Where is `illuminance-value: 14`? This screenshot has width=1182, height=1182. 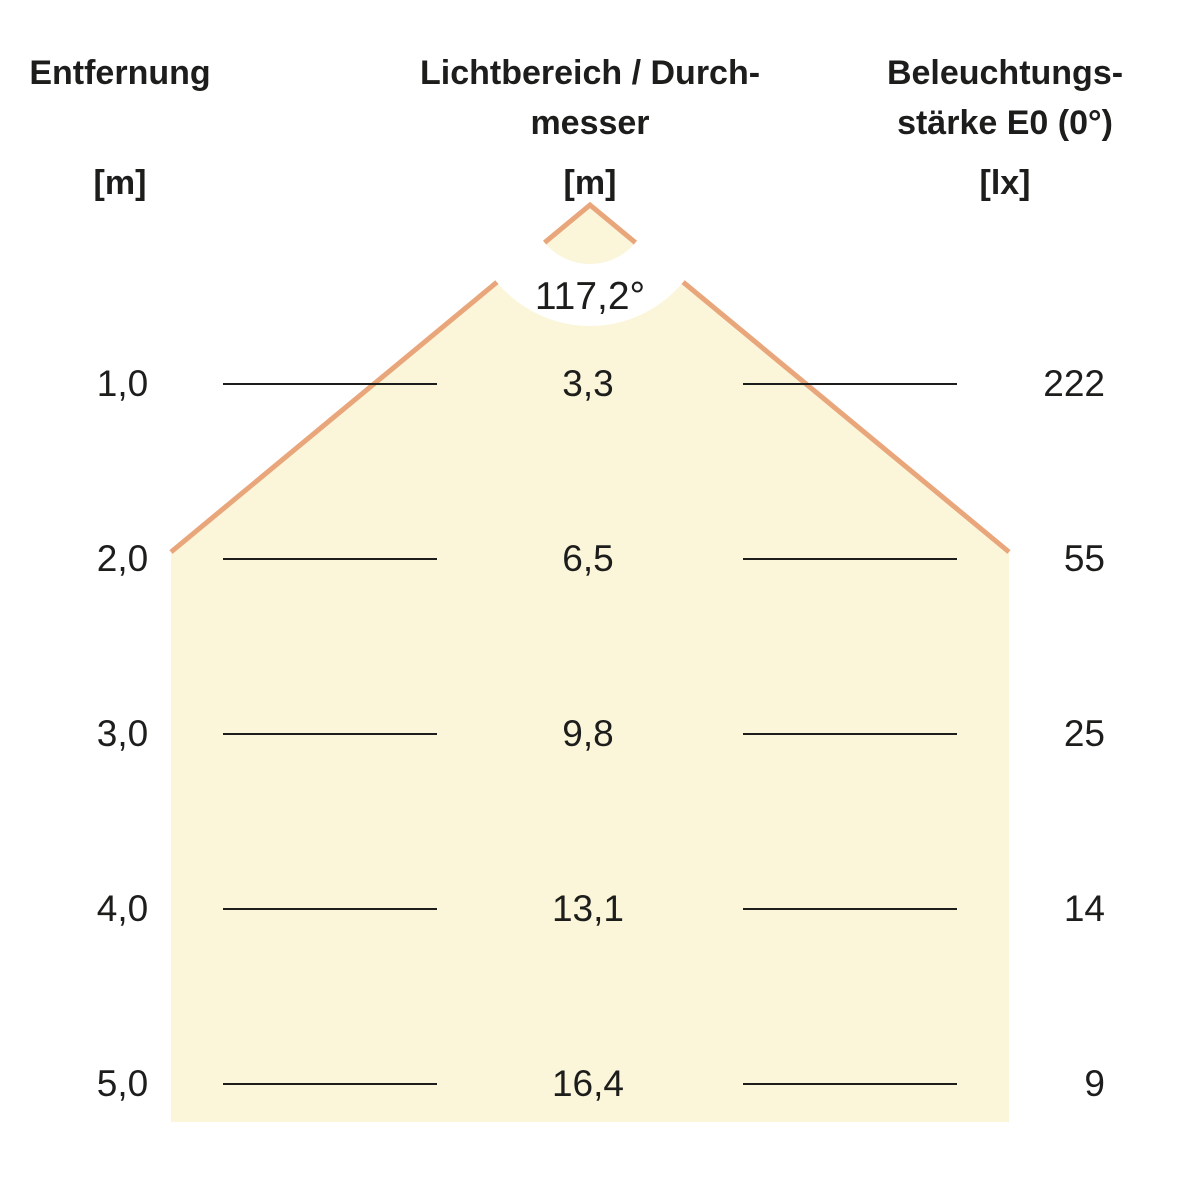
illuminance-value: 14 is located at coordinates (1084, 908).